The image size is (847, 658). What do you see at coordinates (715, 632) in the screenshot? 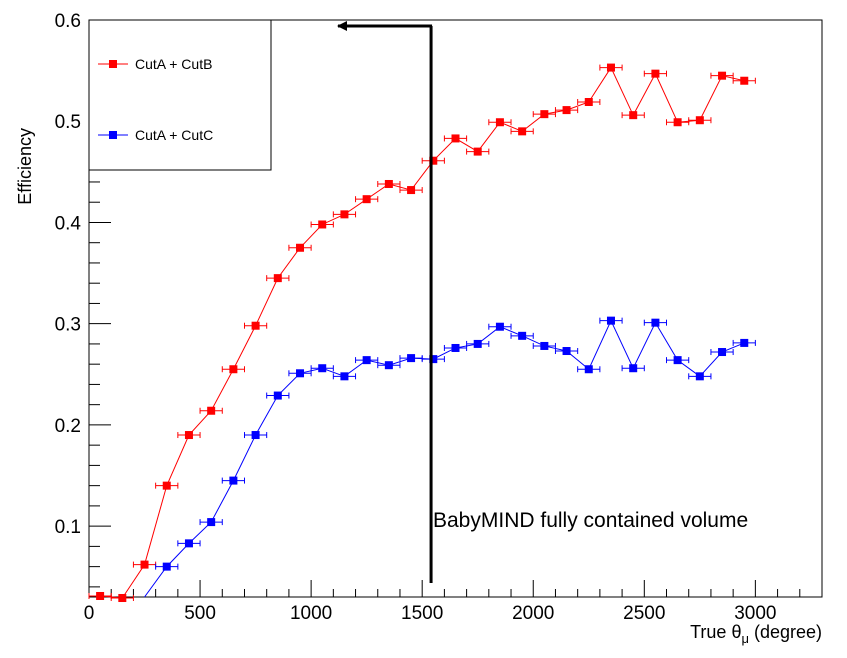
I see `x-axis-title-main: True θ` at bounding box center [715, 632].